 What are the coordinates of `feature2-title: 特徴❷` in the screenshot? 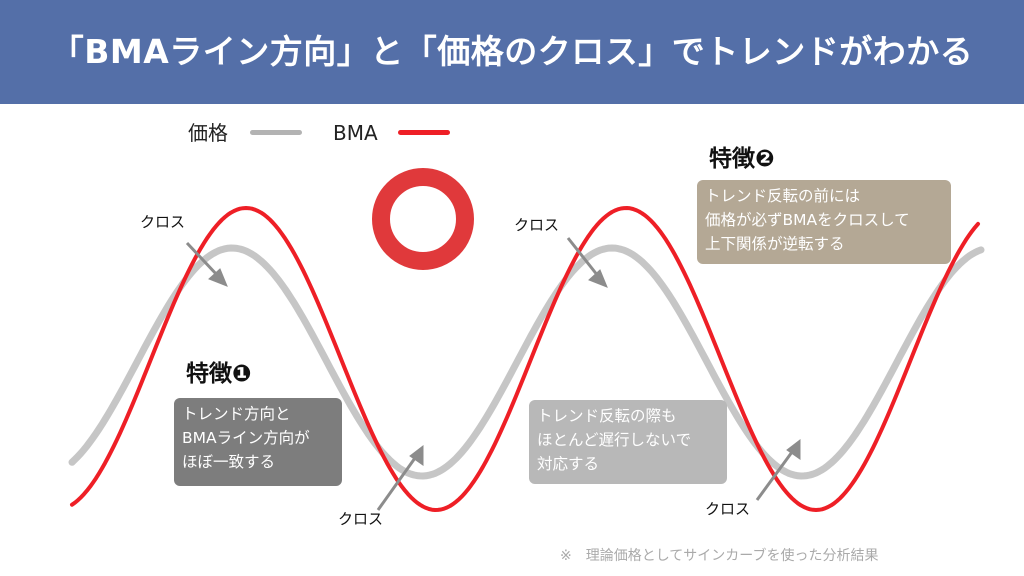 It's located at (742, 159).